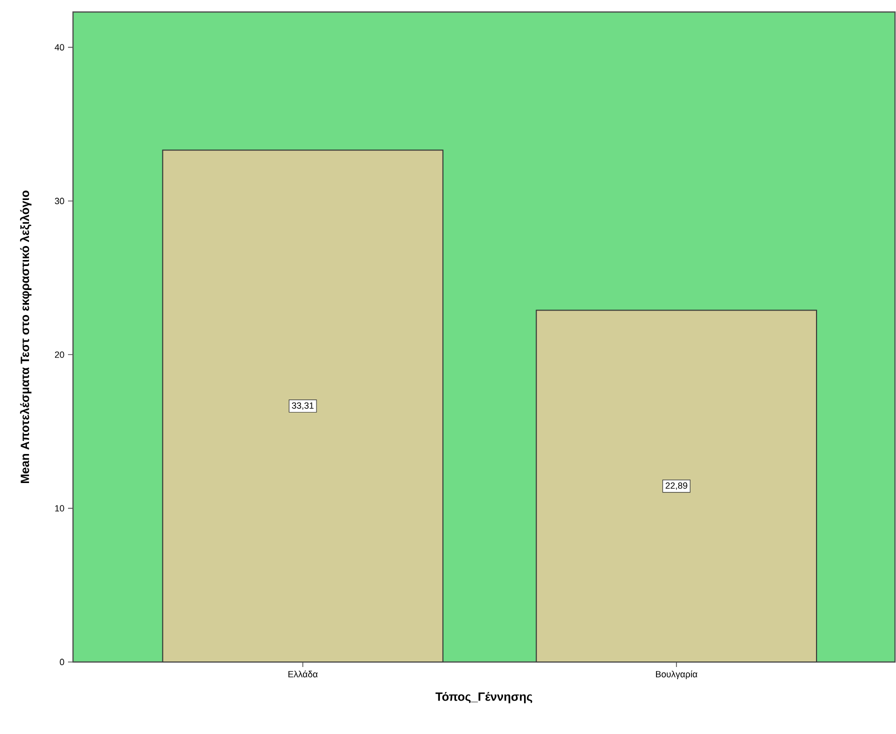  I want to click on x-tick-label: Βουλγαρία, so click(677, 675).